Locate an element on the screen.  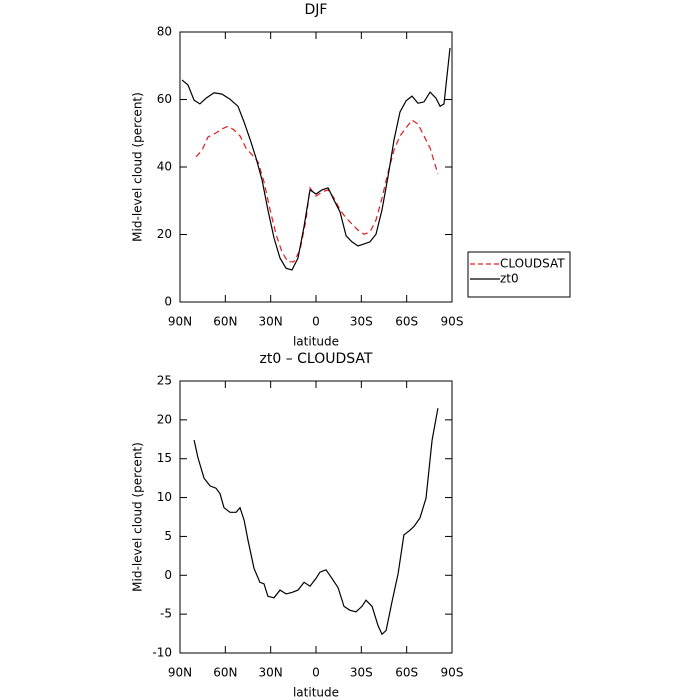
chart-title: DJF is located at coordinates (316, 10).